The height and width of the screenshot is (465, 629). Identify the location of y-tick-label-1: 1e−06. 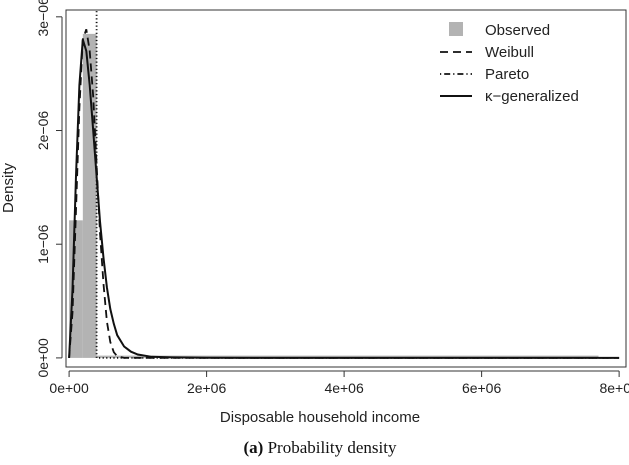
(43, 244).